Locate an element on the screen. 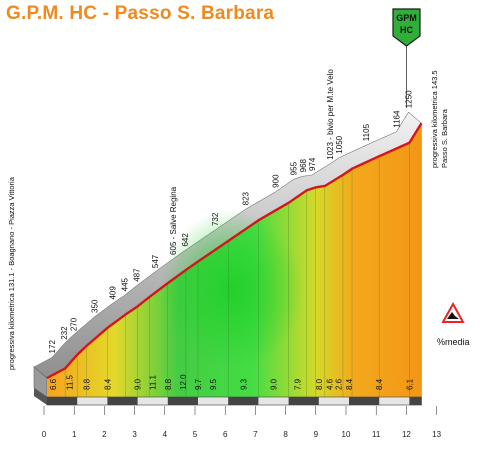 This screenshot has width=480, height=449. gradient-label: 12.0 is located at coordinates (183, 382).